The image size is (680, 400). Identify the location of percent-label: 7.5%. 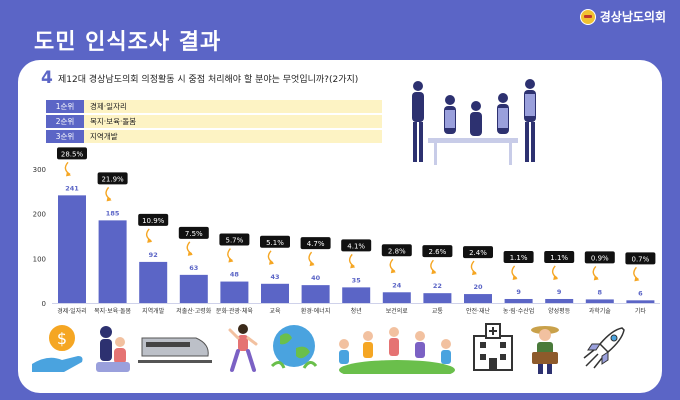
(194, 234).